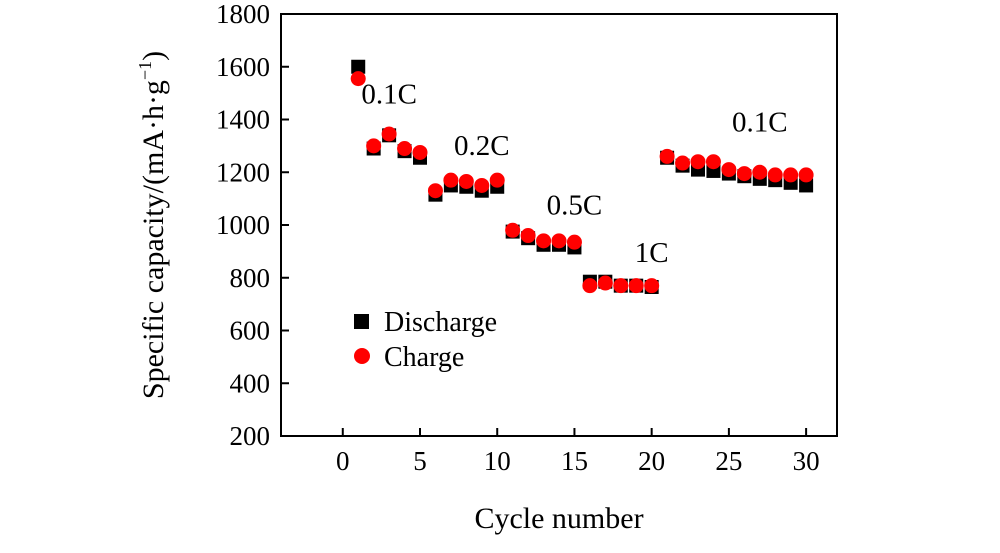 The height and width of the screenshot is (553, 1000). Describe the element at coordinates (250, 278) in the screenshot. I see `y-tick-label-800: 800` at that location.